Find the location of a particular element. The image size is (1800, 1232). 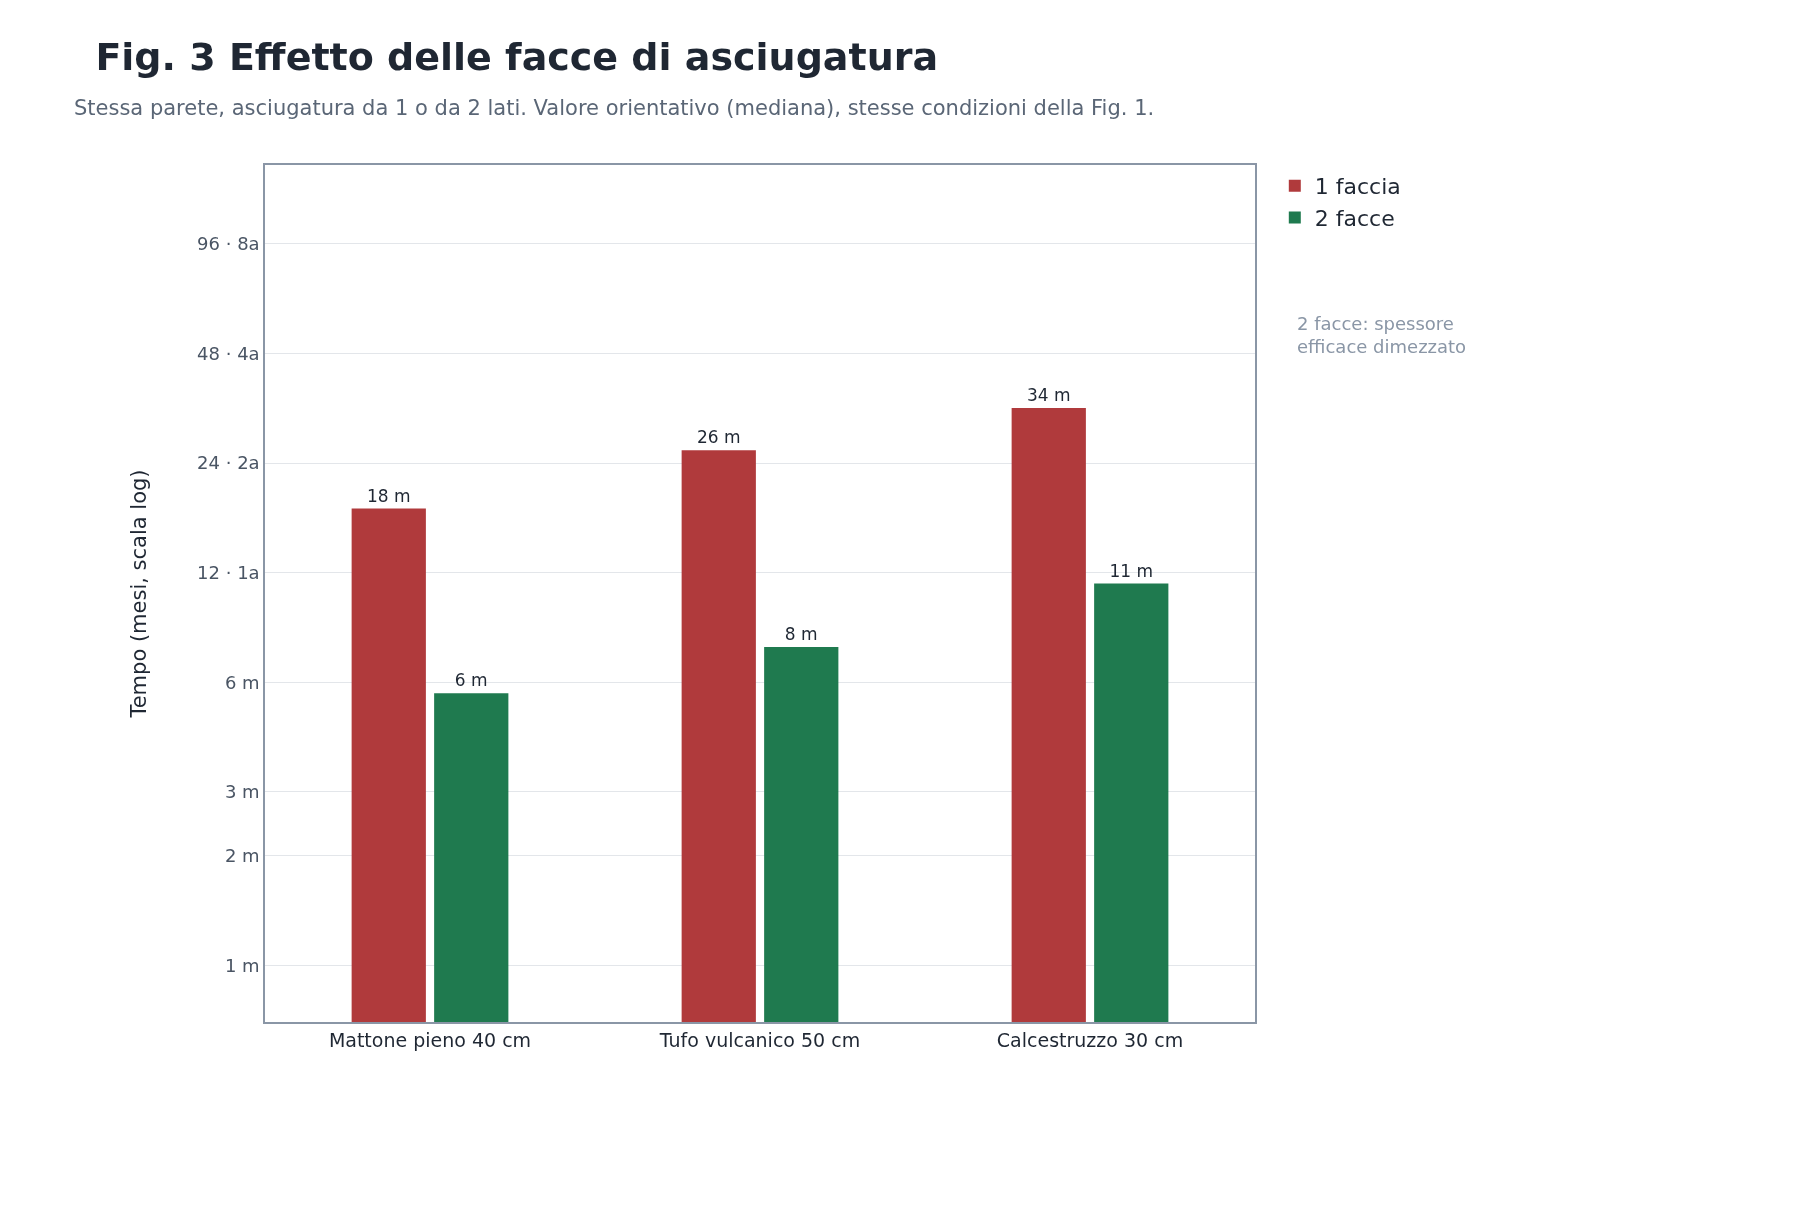

data-label: 8 m is located at coordinates (801, 633).